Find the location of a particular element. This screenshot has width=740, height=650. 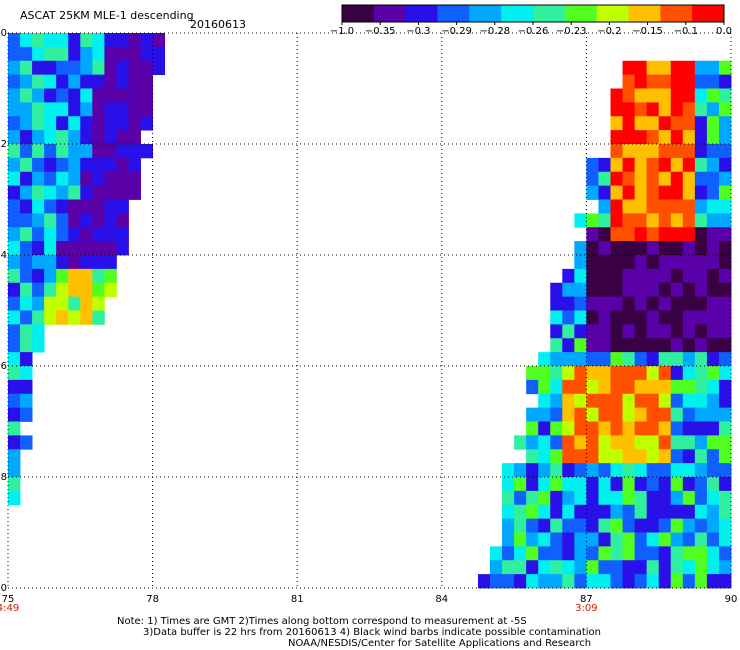

chart-date: 20160613 is located at coordinates (218, 24).